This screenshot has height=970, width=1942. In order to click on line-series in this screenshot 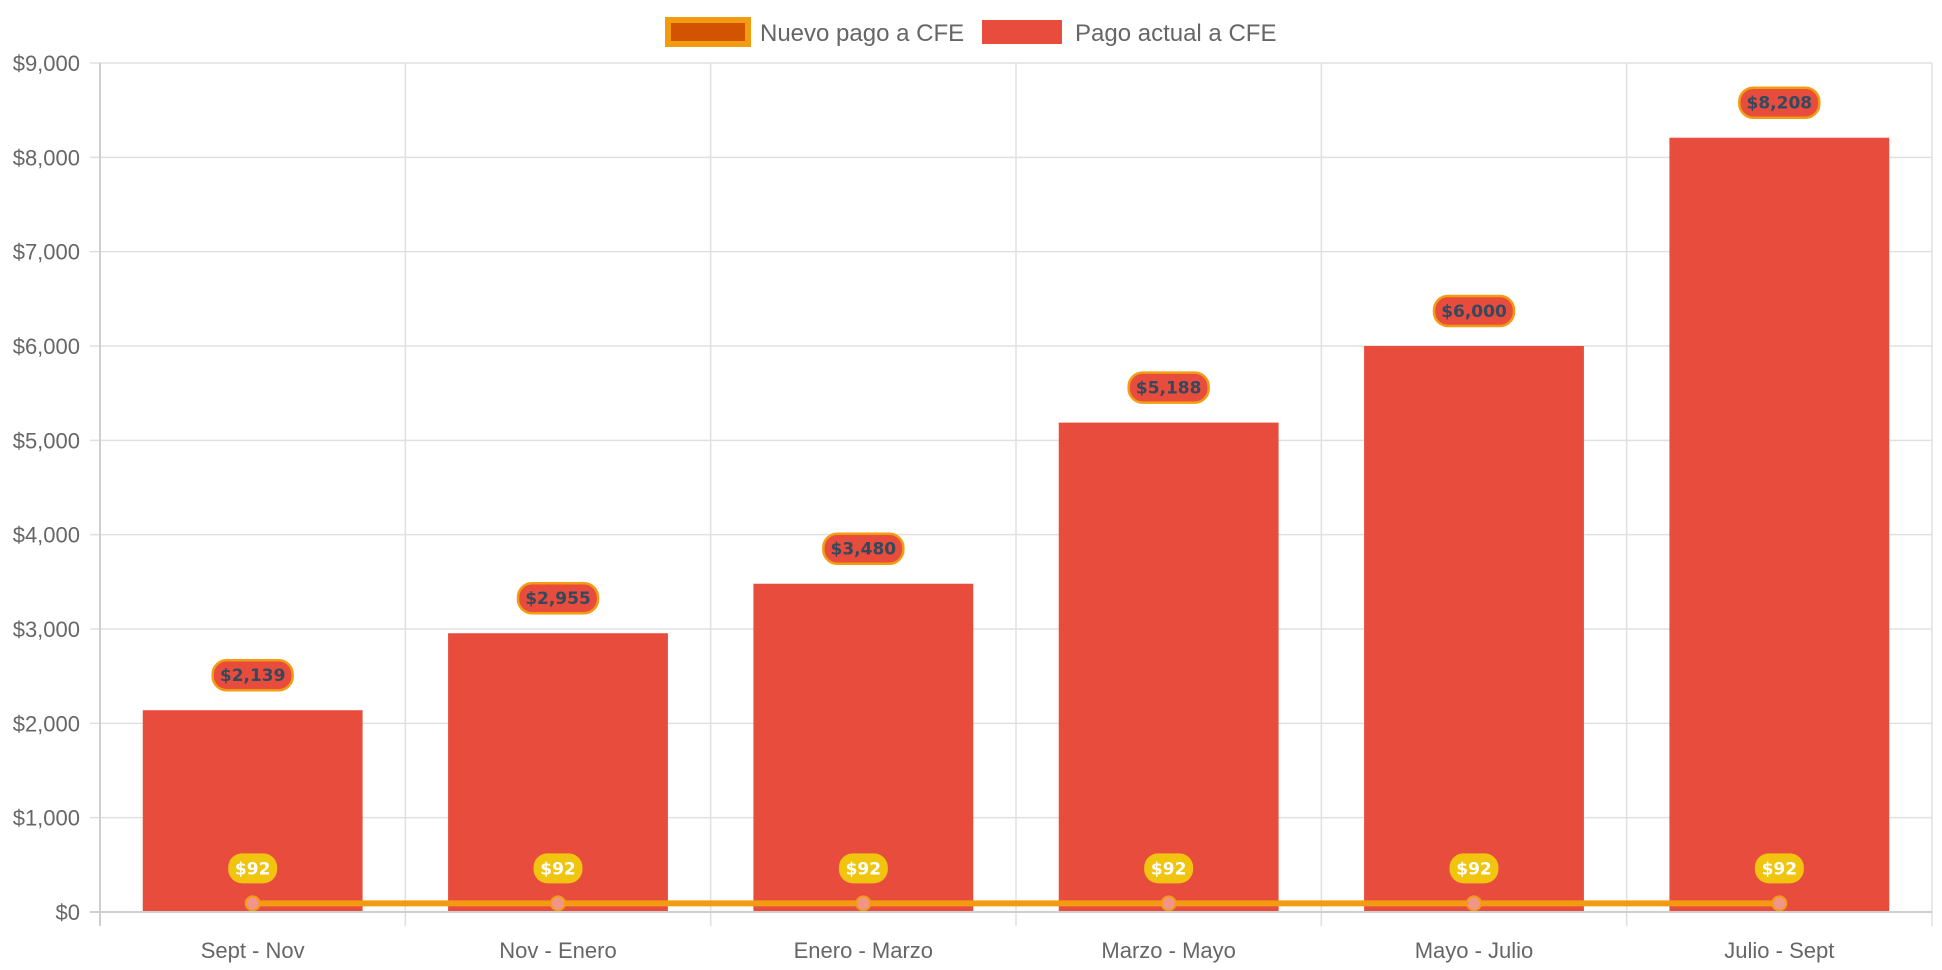, I will do `click(1016, 903)`.